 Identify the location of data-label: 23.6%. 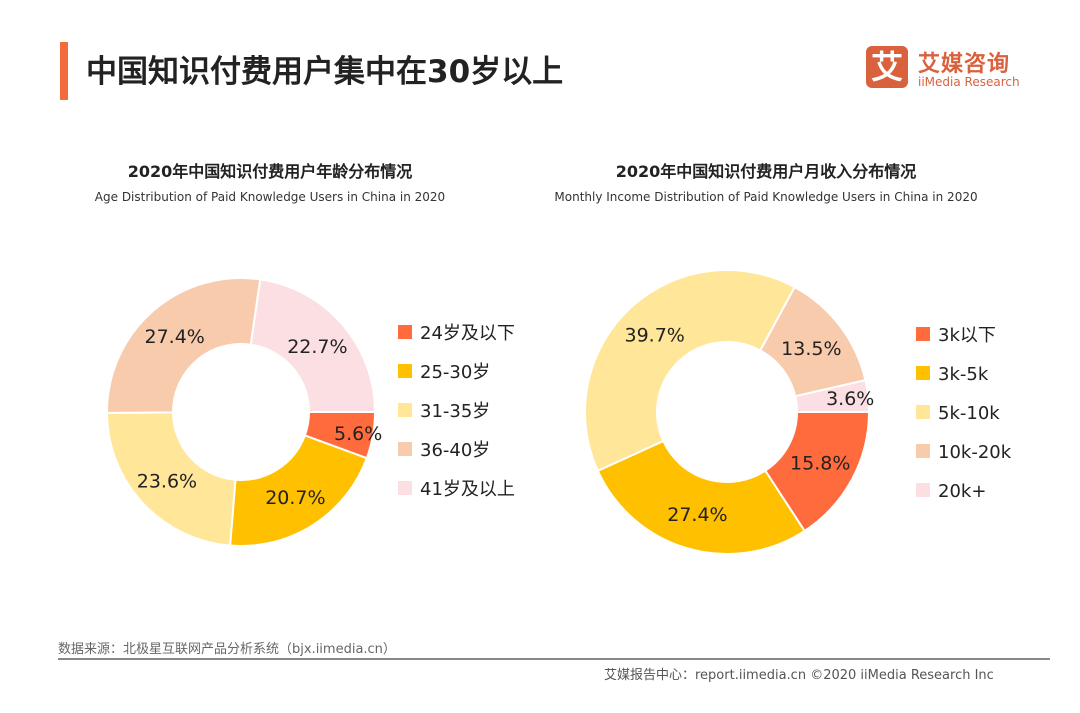
(167, 482).